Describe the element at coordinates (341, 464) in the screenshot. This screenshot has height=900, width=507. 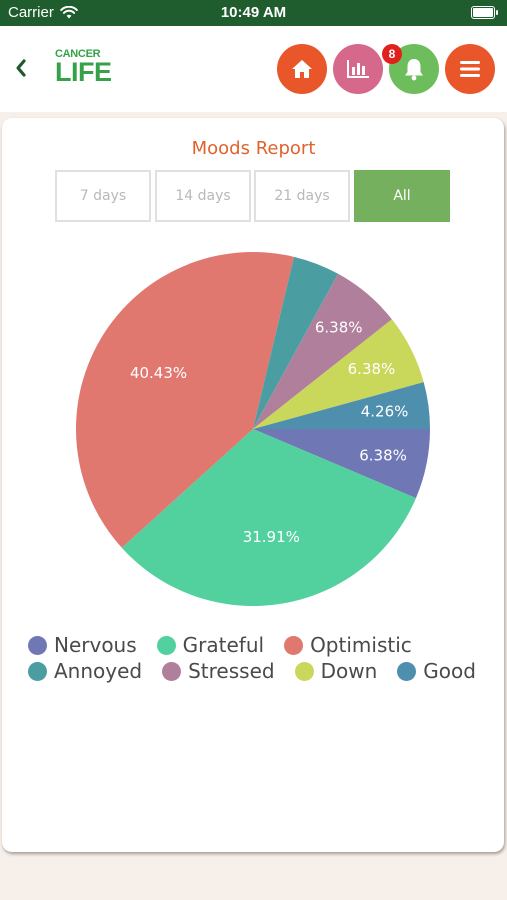
I see `pie-slice-nervous` at that location.